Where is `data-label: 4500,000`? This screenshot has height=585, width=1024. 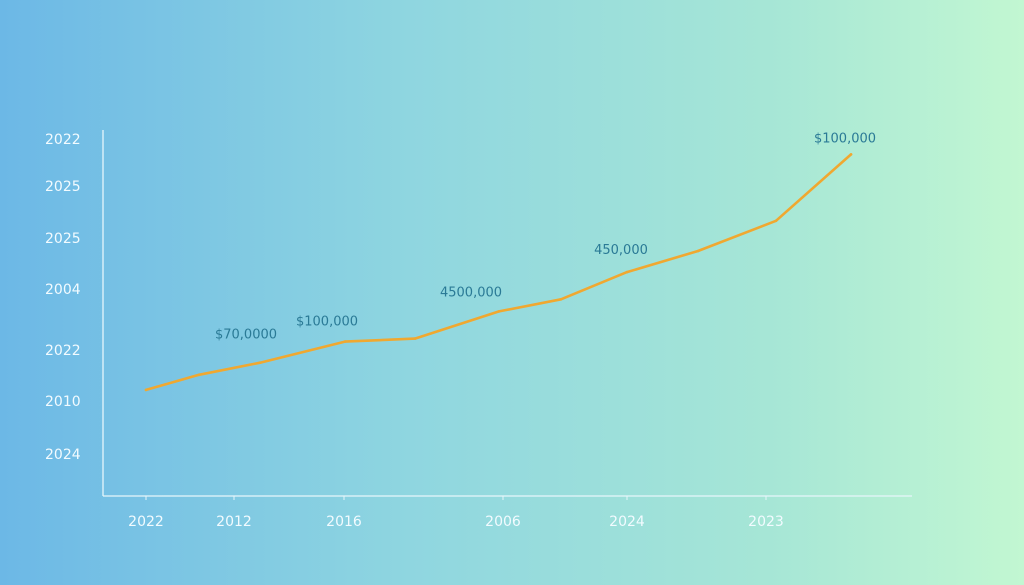 data-label: 4500,000 is located at coordinates (471, 292).